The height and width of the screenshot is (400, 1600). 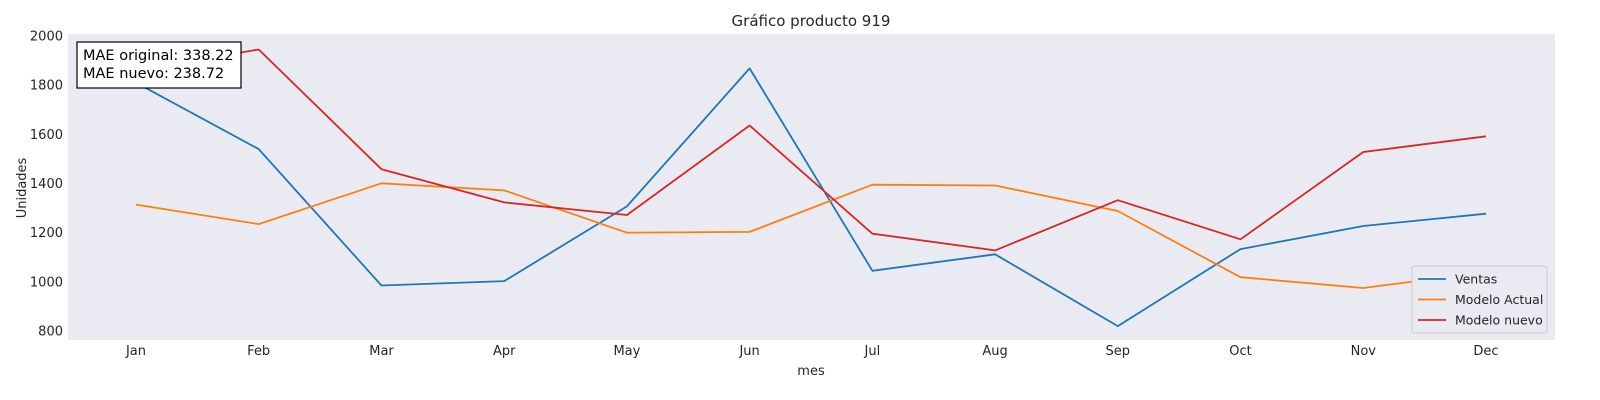 I want to click on mae-original-text: MAE original: 338.22, so click(x=158, y=56).